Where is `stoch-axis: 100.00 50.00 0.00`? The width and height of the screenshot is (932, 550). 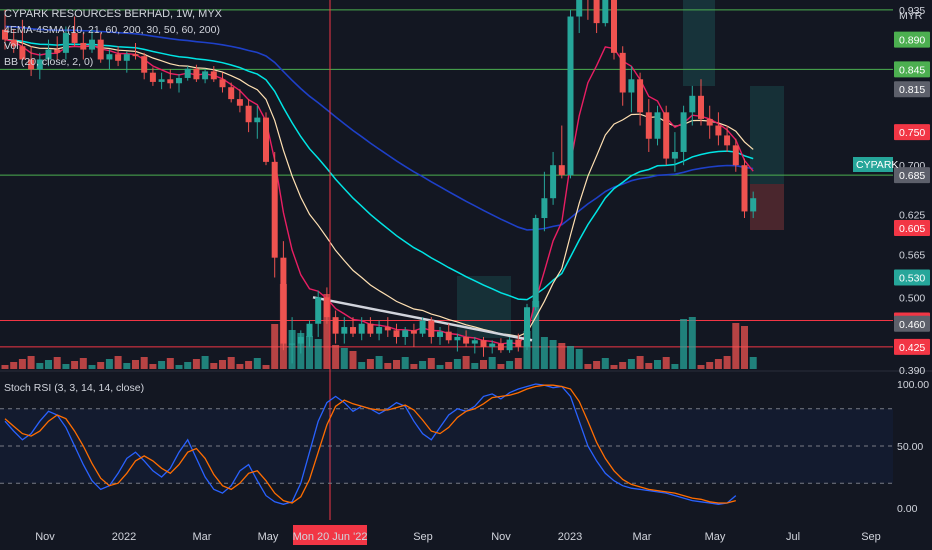 stoch-axis: 100.00 50.00 0.00 is located at coordinates (913, 447).